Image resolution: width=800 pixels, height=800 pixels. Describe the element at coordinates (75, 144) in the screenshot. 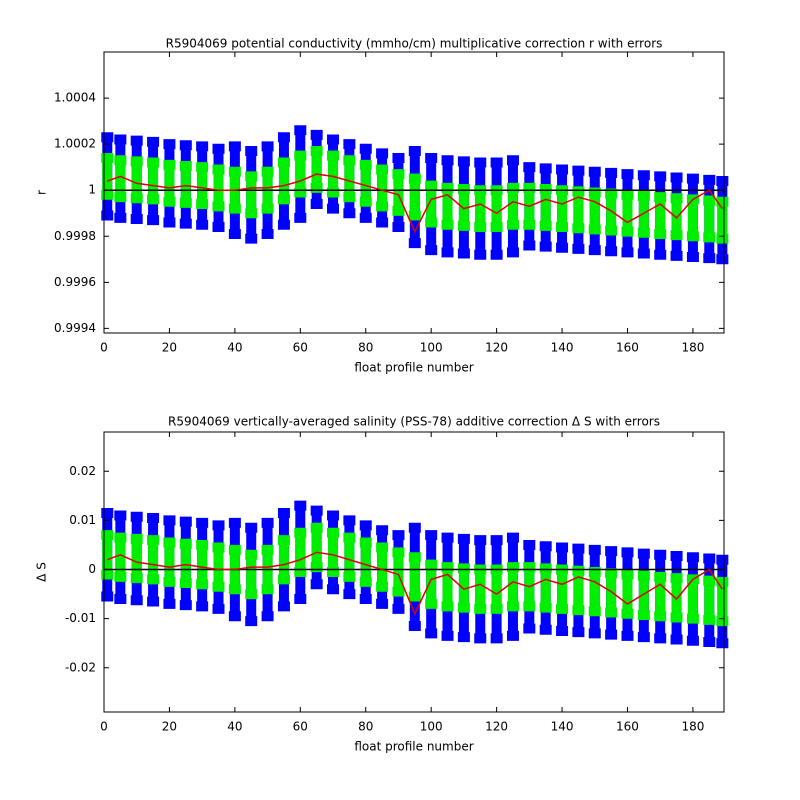

I see `y-tick-label: 1.0002` at that location.